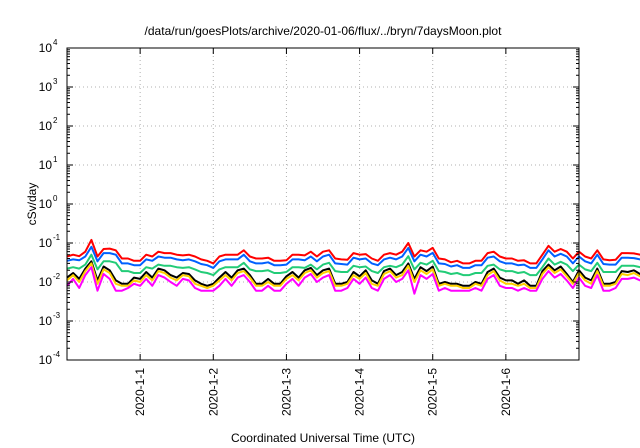  I want to click on y-tick-exponent: 3, so click(55, 81).